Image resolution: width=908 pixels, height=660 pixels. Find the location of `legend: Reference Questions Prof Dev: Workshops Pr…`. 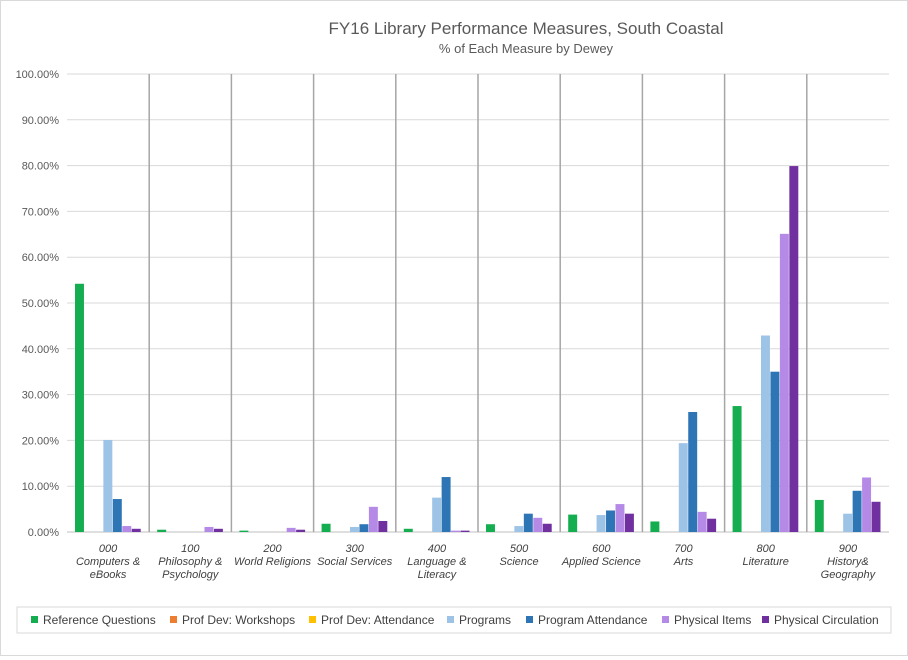

legend: Reference Questions Prof Dev: Workshops Pr… is located at coordinates (454, 620).